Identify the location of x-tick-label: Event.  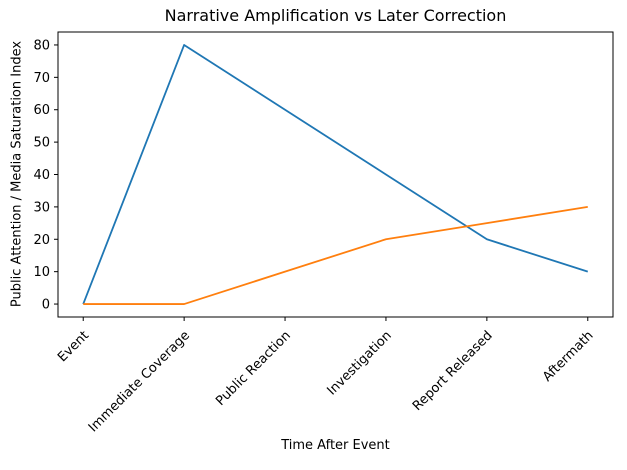
(73, 346).